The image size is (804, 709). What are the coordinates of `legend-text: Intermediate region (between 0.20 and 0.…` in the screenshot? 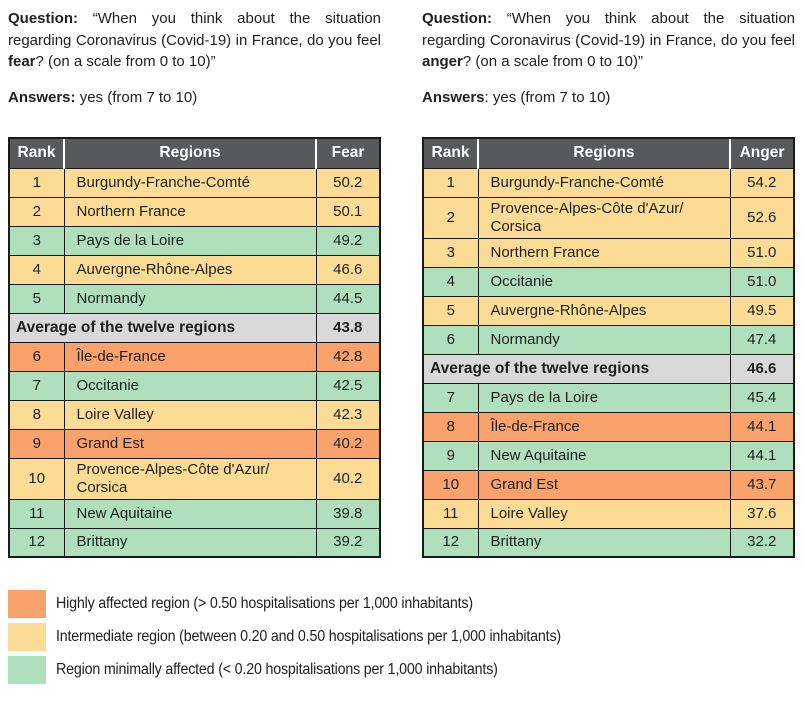 It's located at (308, 636).